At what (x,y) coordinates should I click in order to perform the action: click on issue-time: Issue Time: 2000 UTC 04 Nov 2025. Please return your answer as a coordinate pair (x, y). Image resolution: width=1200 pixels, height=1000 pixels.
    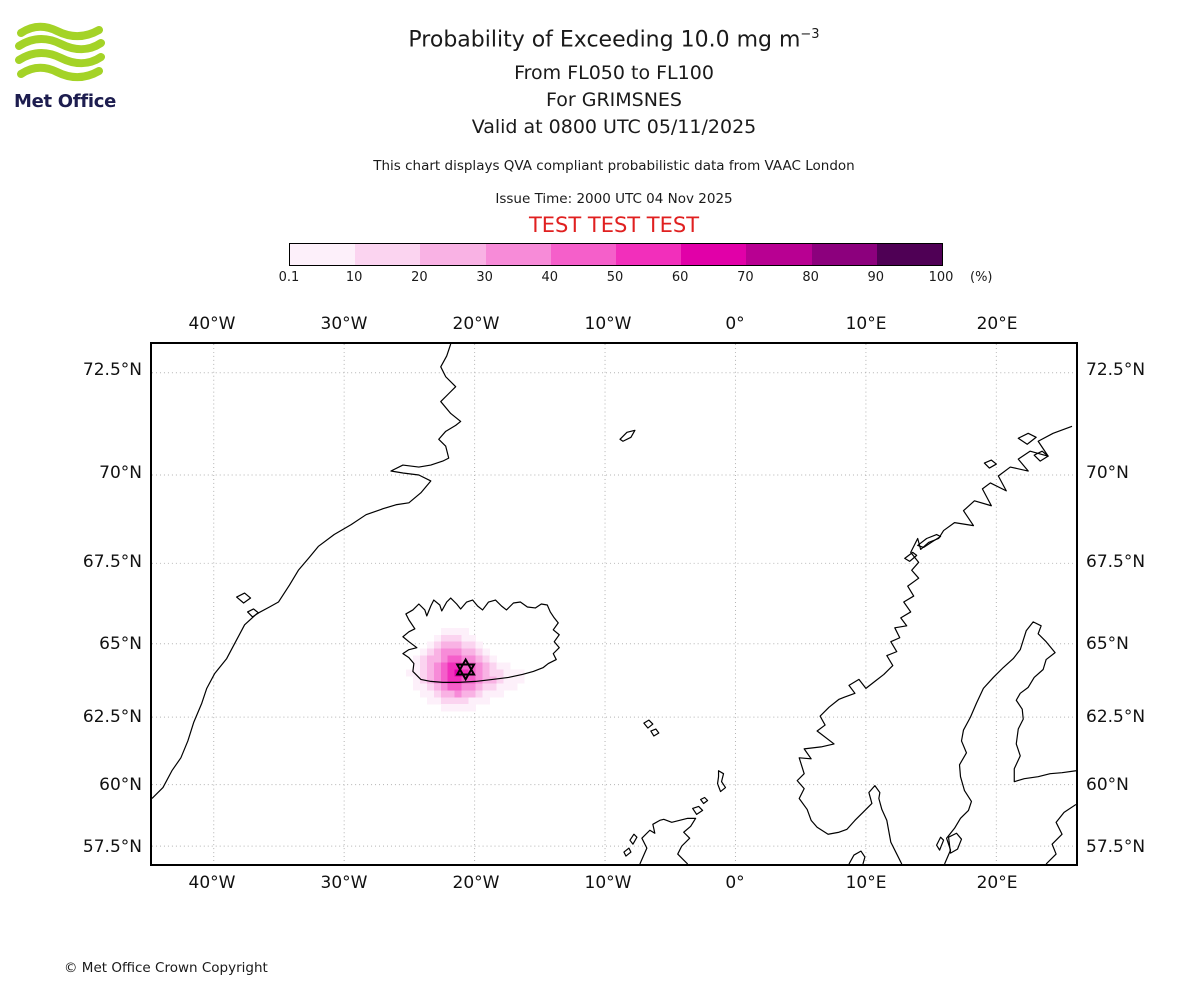
    Looking at the image, I should click on (614, 199).